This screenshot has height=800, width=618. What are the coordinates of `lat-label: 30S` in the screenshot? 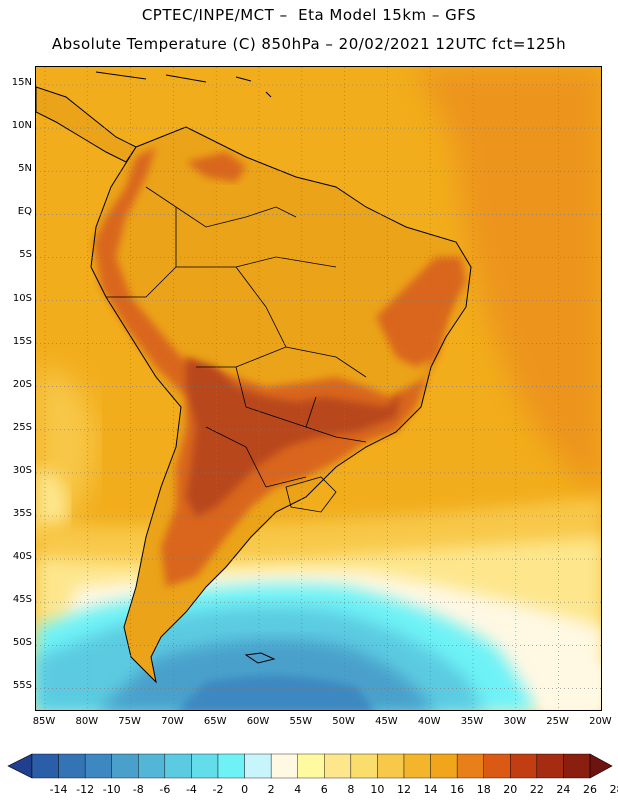 It's located at (22, 470).